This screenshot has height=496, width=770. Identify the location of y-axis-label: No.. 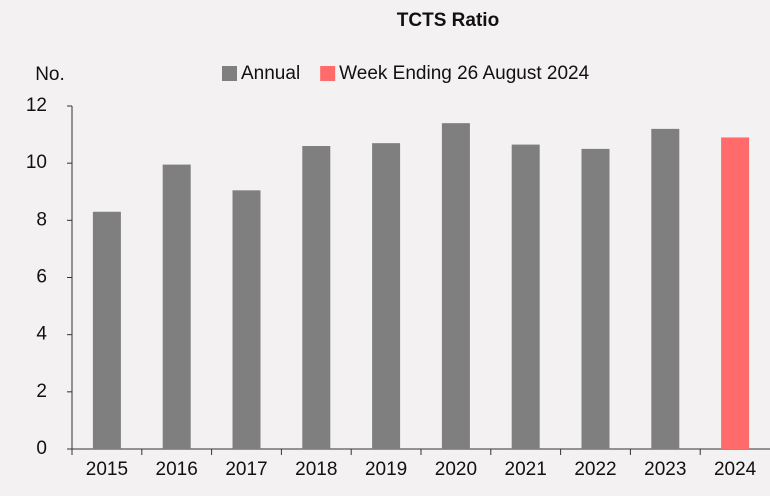
(50, 74).